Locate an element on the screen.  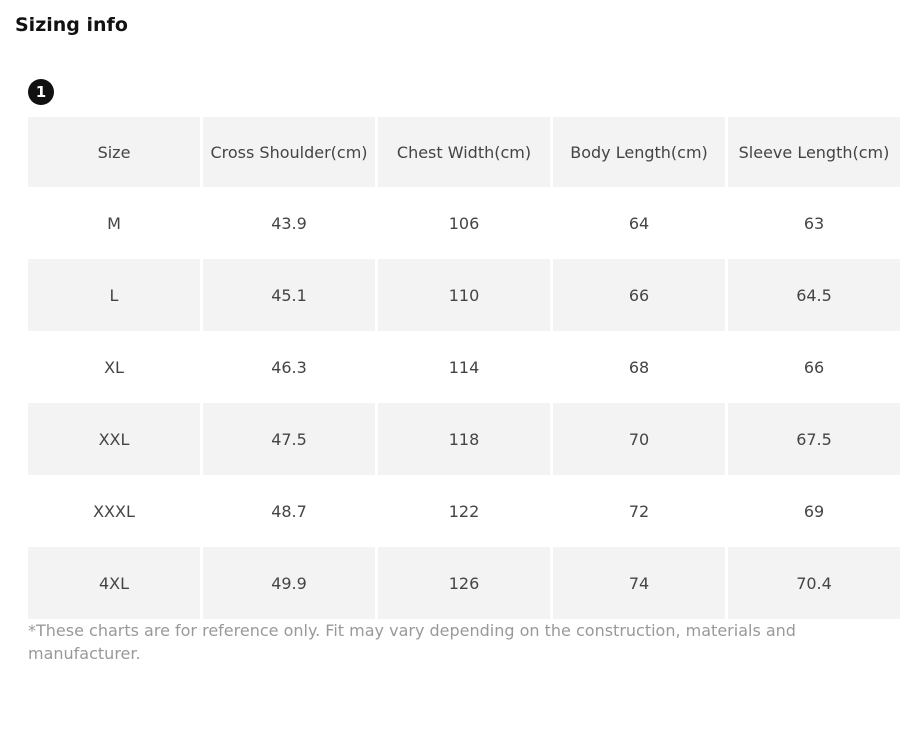
table-cell: 114 is located at coordinates (464, 367).